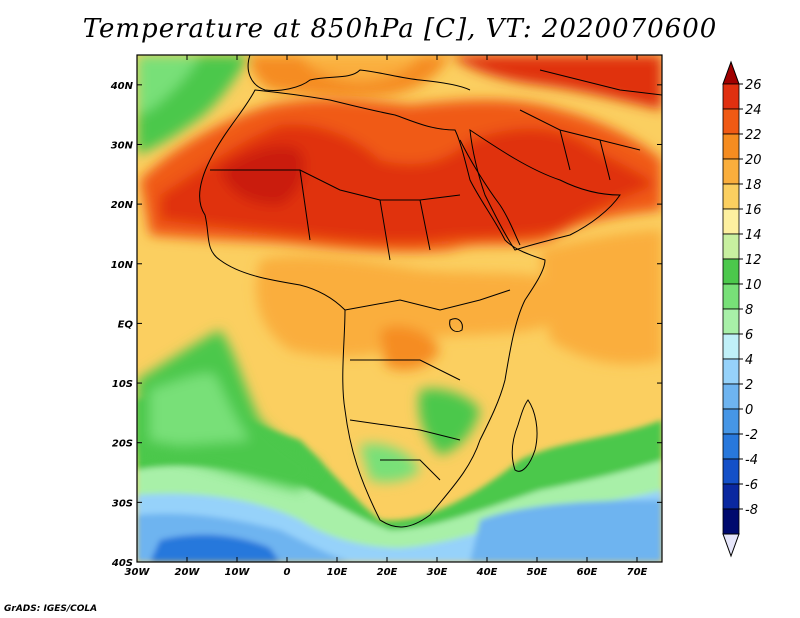 The image size is (800, 618). I want to click on colorbar-label: 14, so click(753, 235).